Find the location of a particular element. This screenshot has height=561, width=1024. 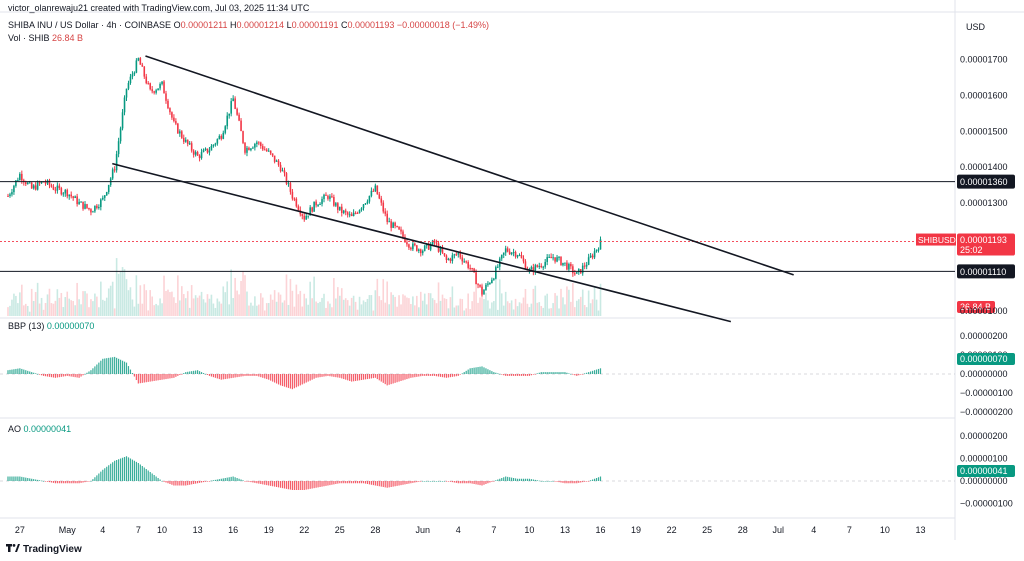

currency-label: USD is located at coordinates (976, 27).